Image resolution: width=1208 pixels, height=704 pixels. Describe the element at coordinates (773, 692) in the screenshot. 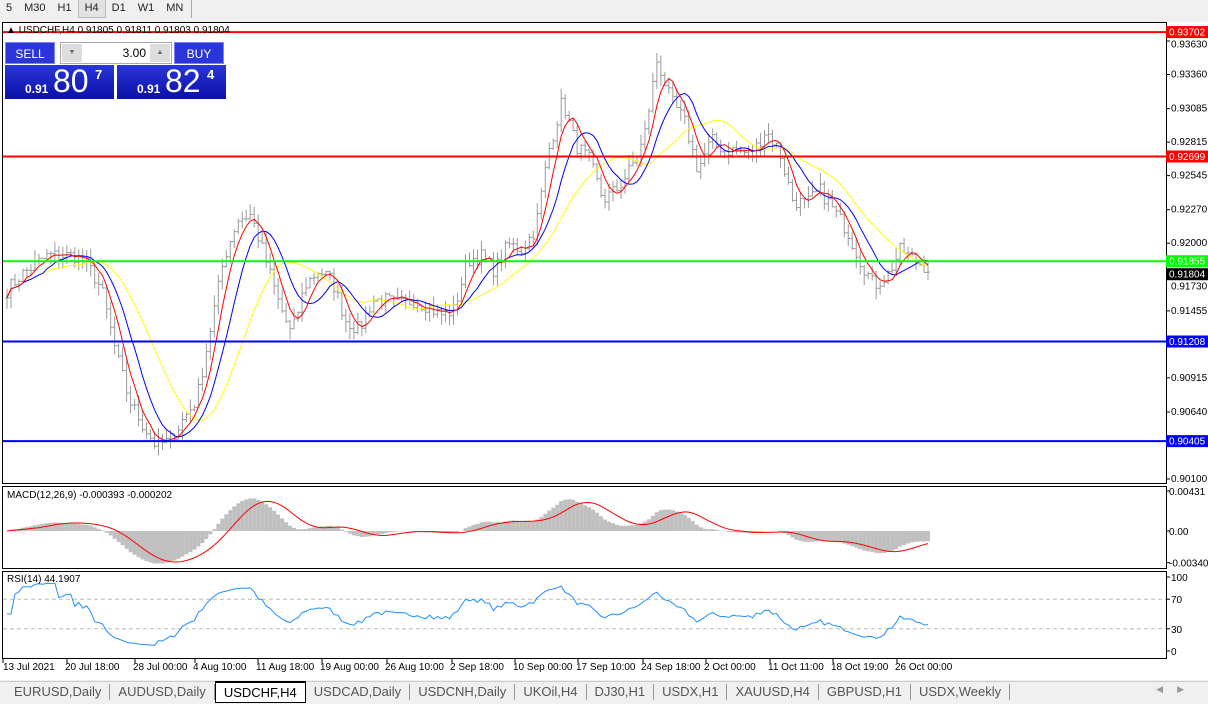

I see `chart-tab: XAUUSD,H4` at that location.